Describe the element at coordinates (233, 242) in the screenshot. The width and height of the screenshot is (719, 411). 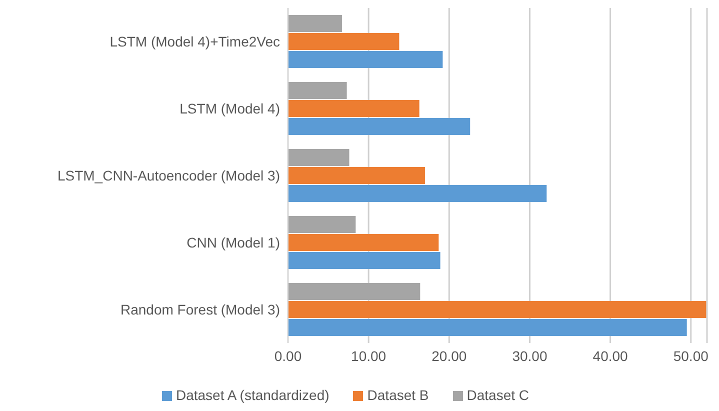
I see `y-tick-label: CNN (Model 1)` at that location.